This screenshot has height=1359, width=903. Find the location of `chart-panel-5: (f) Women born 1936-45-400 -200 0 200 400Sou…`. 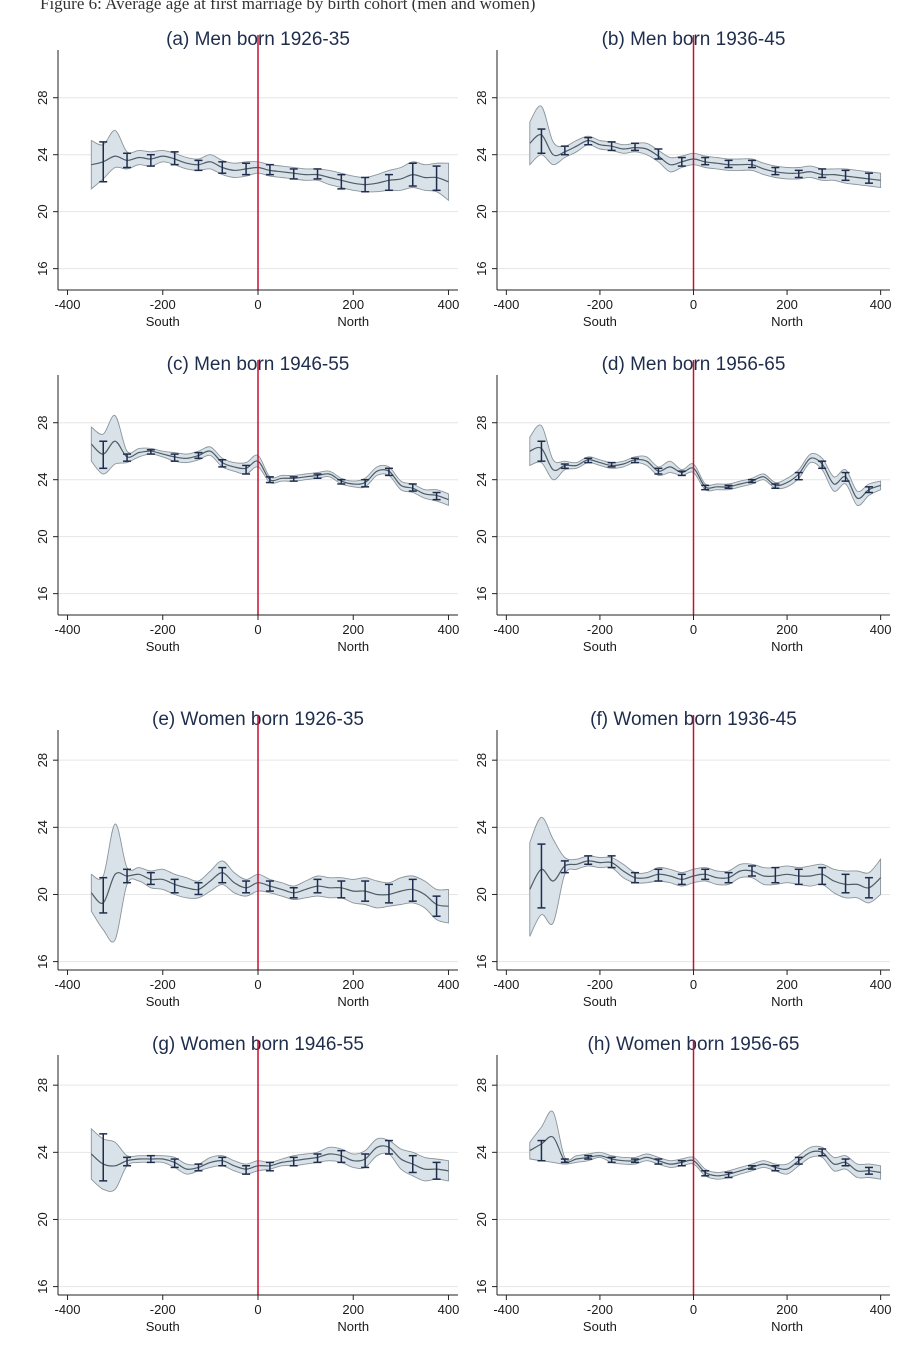

chart-panel-5: (f) Women born 1936-45-400 -200 0 200 400Sou… is located at coordinates (682, 859).